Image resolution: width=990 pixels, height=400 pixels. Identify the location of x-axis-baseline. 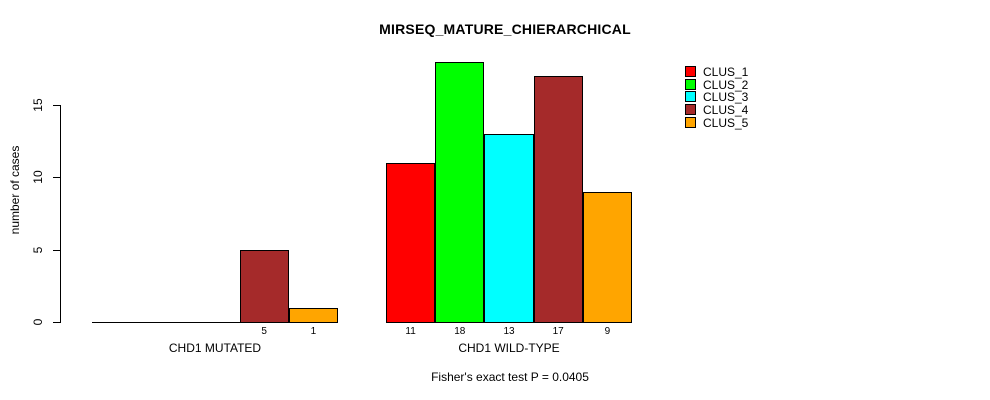
(215, 322).